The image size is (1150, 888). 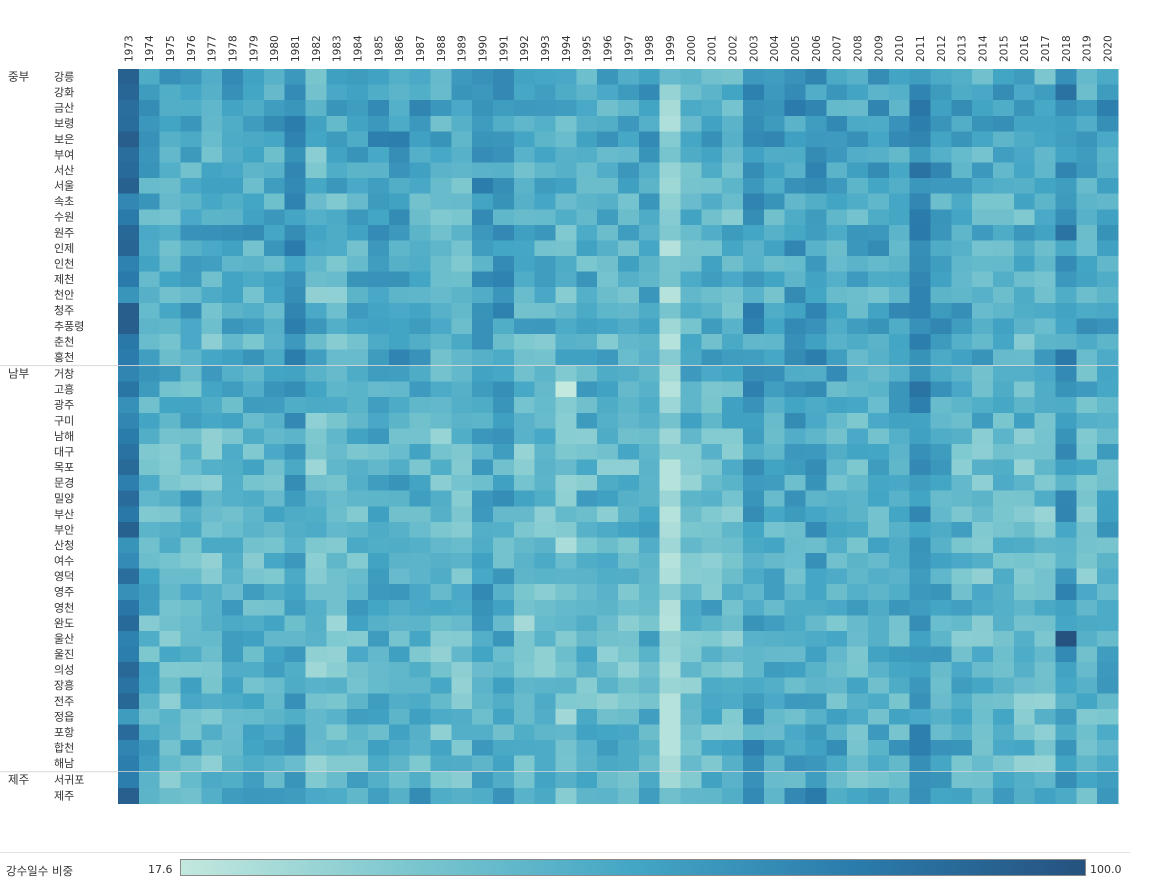 I want to click on year-label: 1978, so click(x=234, y=48).